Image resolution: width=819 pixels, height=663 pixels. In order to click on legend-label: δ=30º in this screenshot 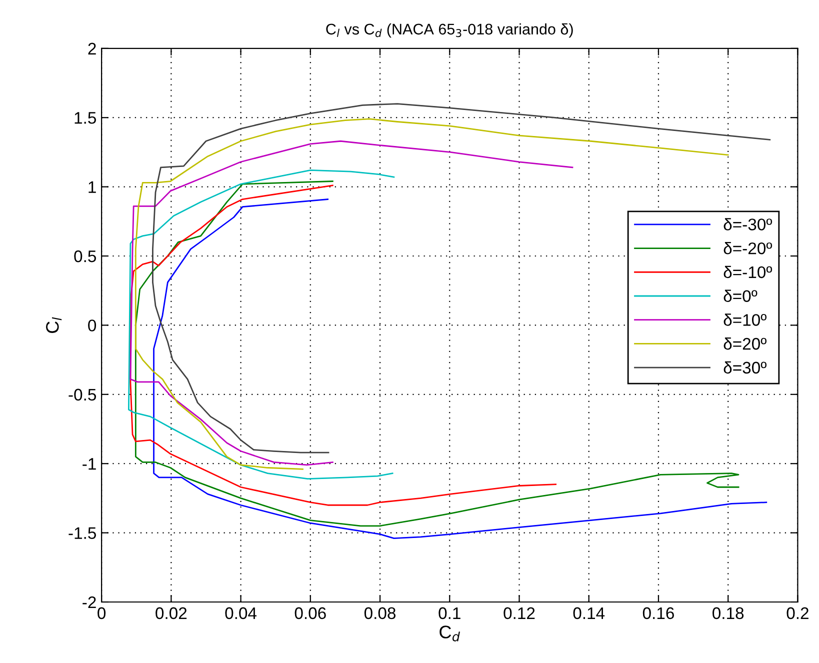, I will do `click(745, 367)`.